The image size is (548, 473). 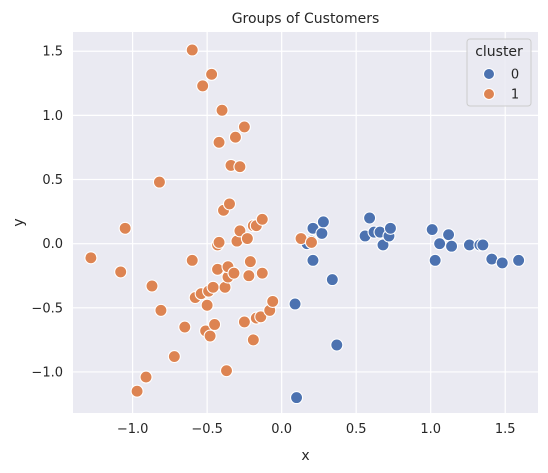 I want to click on legend-title: cluster, so click(x=499, y=52).